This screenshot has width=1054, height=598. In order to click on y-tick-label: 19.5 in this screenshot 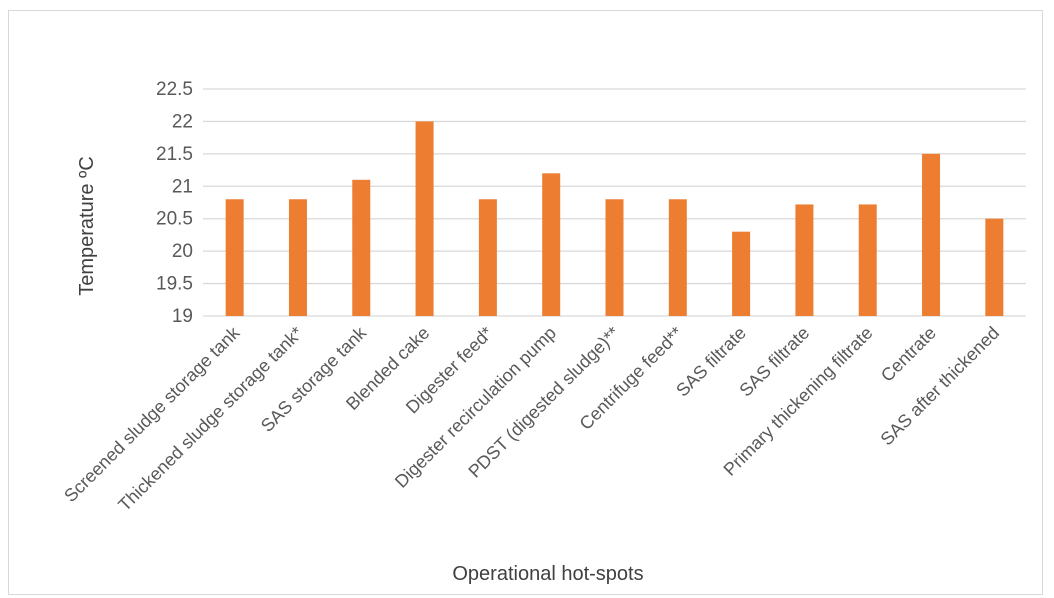, I will do `click(174, 284)`.